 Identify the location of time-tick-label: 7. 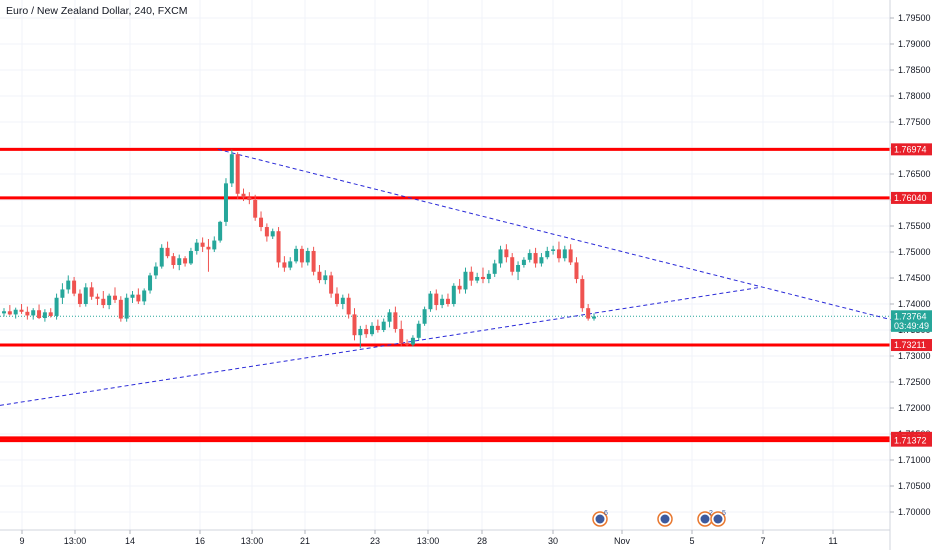
(762, 541).